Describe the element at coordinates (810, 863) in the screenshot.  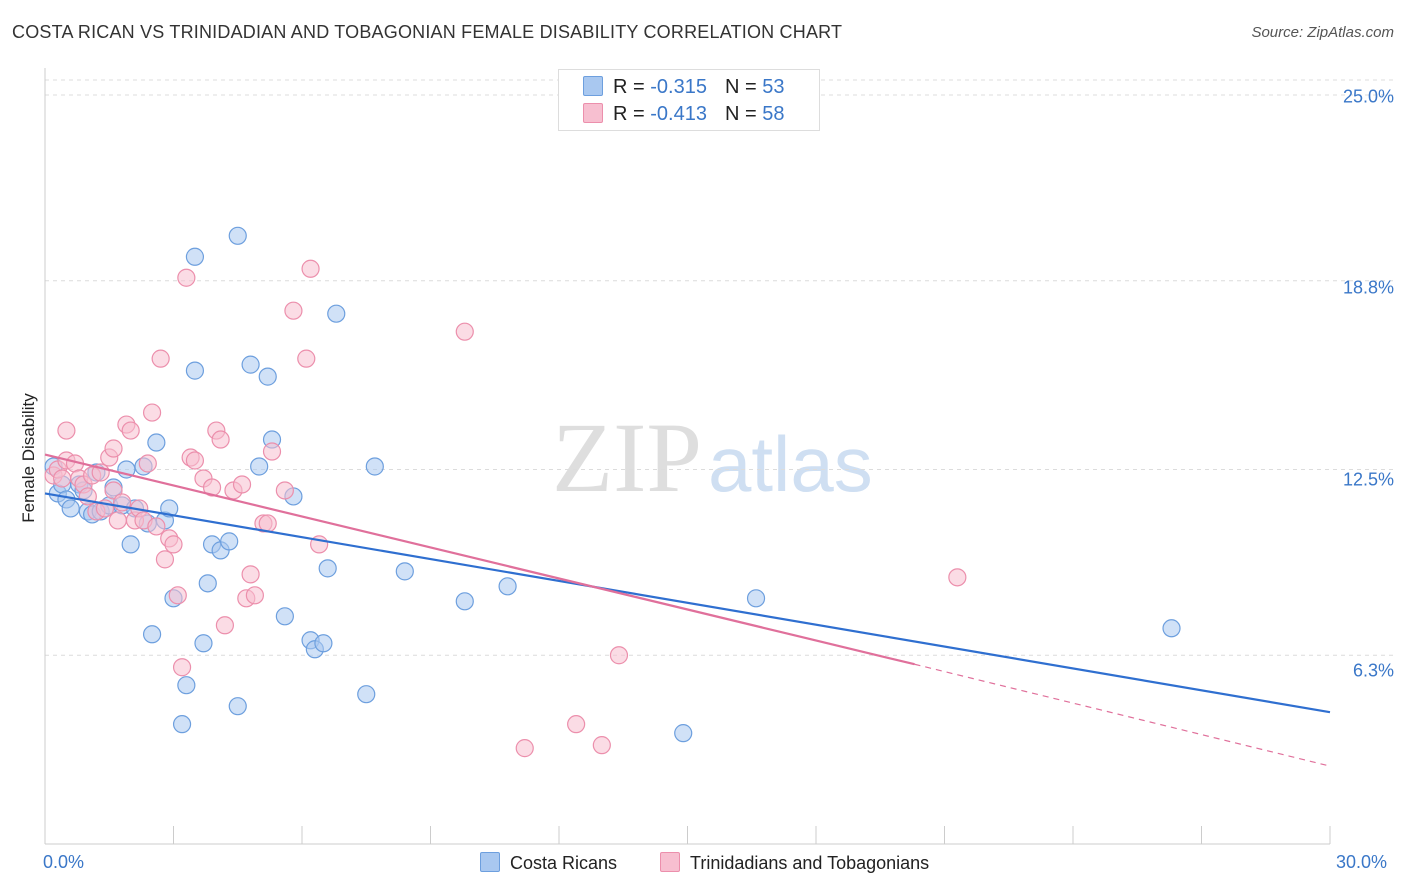
I see `series-name: Trinidadians and Tobagonians` at that location.